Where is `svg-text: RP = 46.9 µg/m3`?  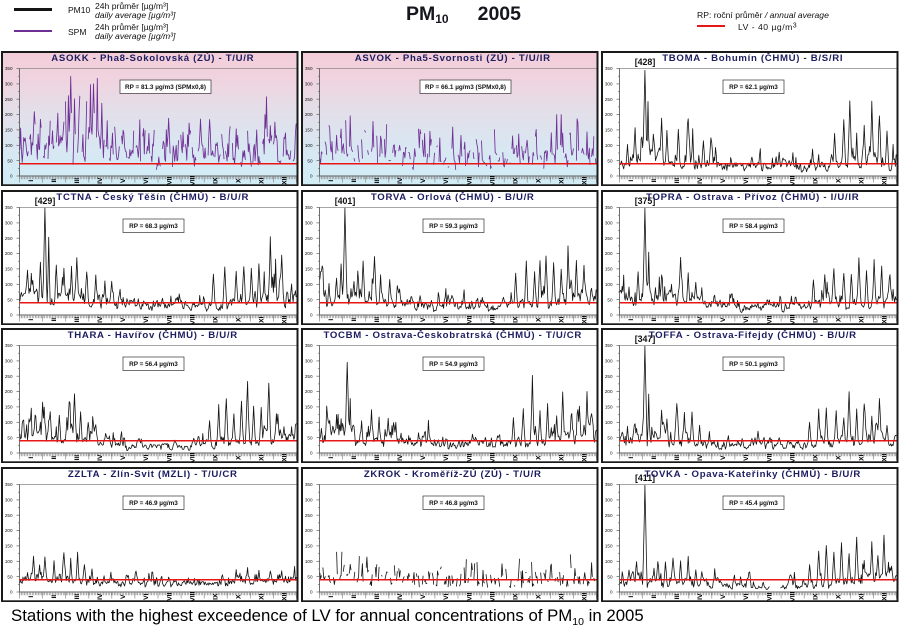 svg-text: RP = 46.9 µg/m3 is located at coordinates (153, 503).